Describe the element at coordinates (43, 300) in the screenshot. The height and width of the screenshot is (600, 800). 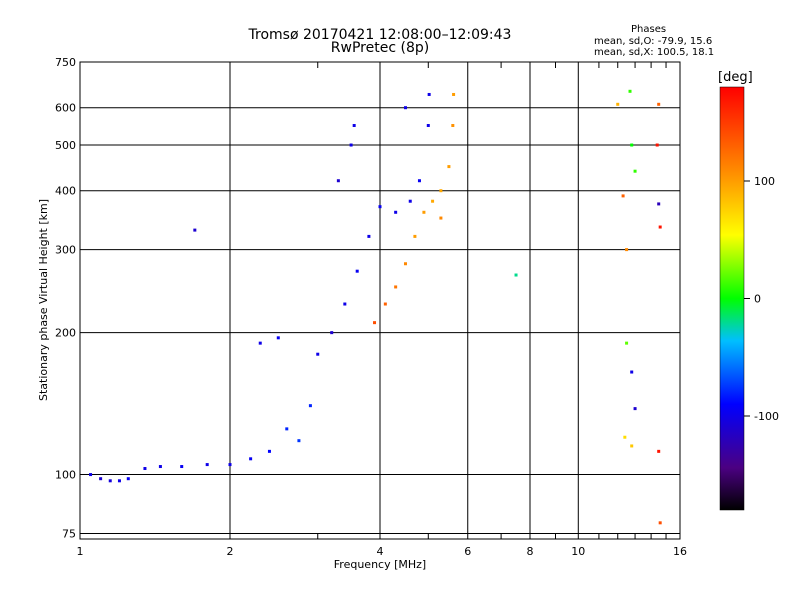
I see `y-axis-label: Stationary phase Virtual Height [km]` at that location.